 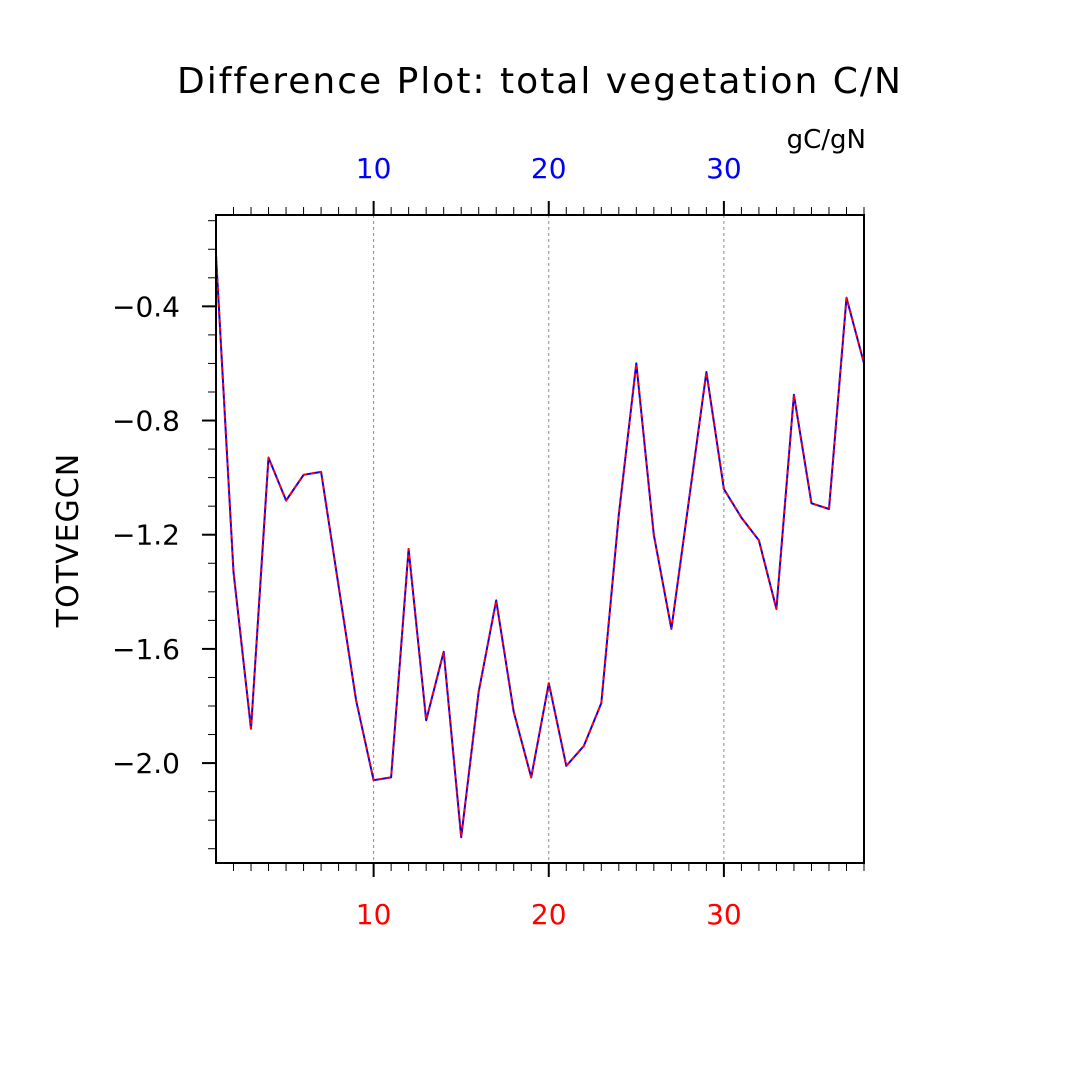 I want to click on x-tick-label-bottom-20: 20, so click(x=549, y=914).